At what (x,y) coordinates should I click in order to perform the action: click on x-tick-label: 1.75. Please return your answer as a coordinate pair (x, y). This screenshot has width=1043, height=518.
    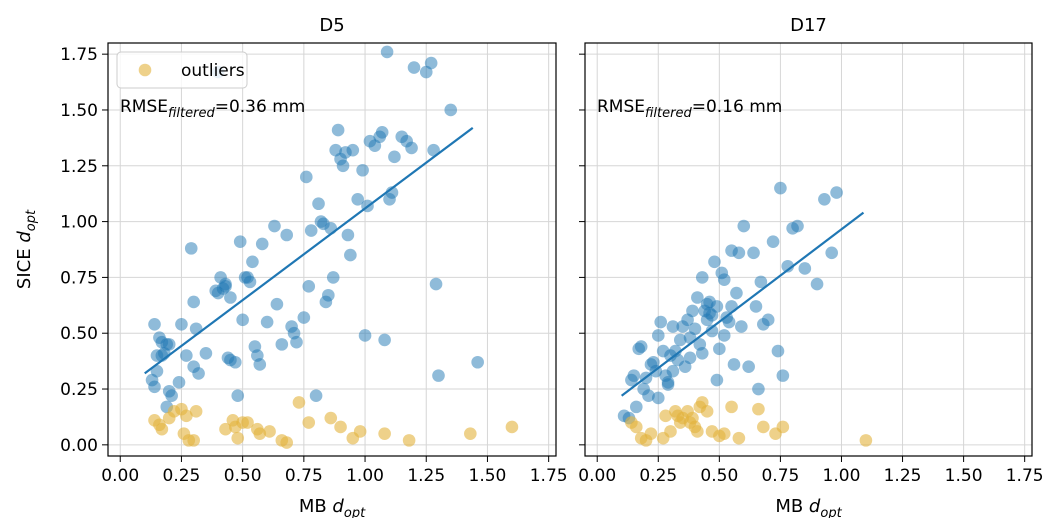
    Looking at the image, I should click on (1024, 476).